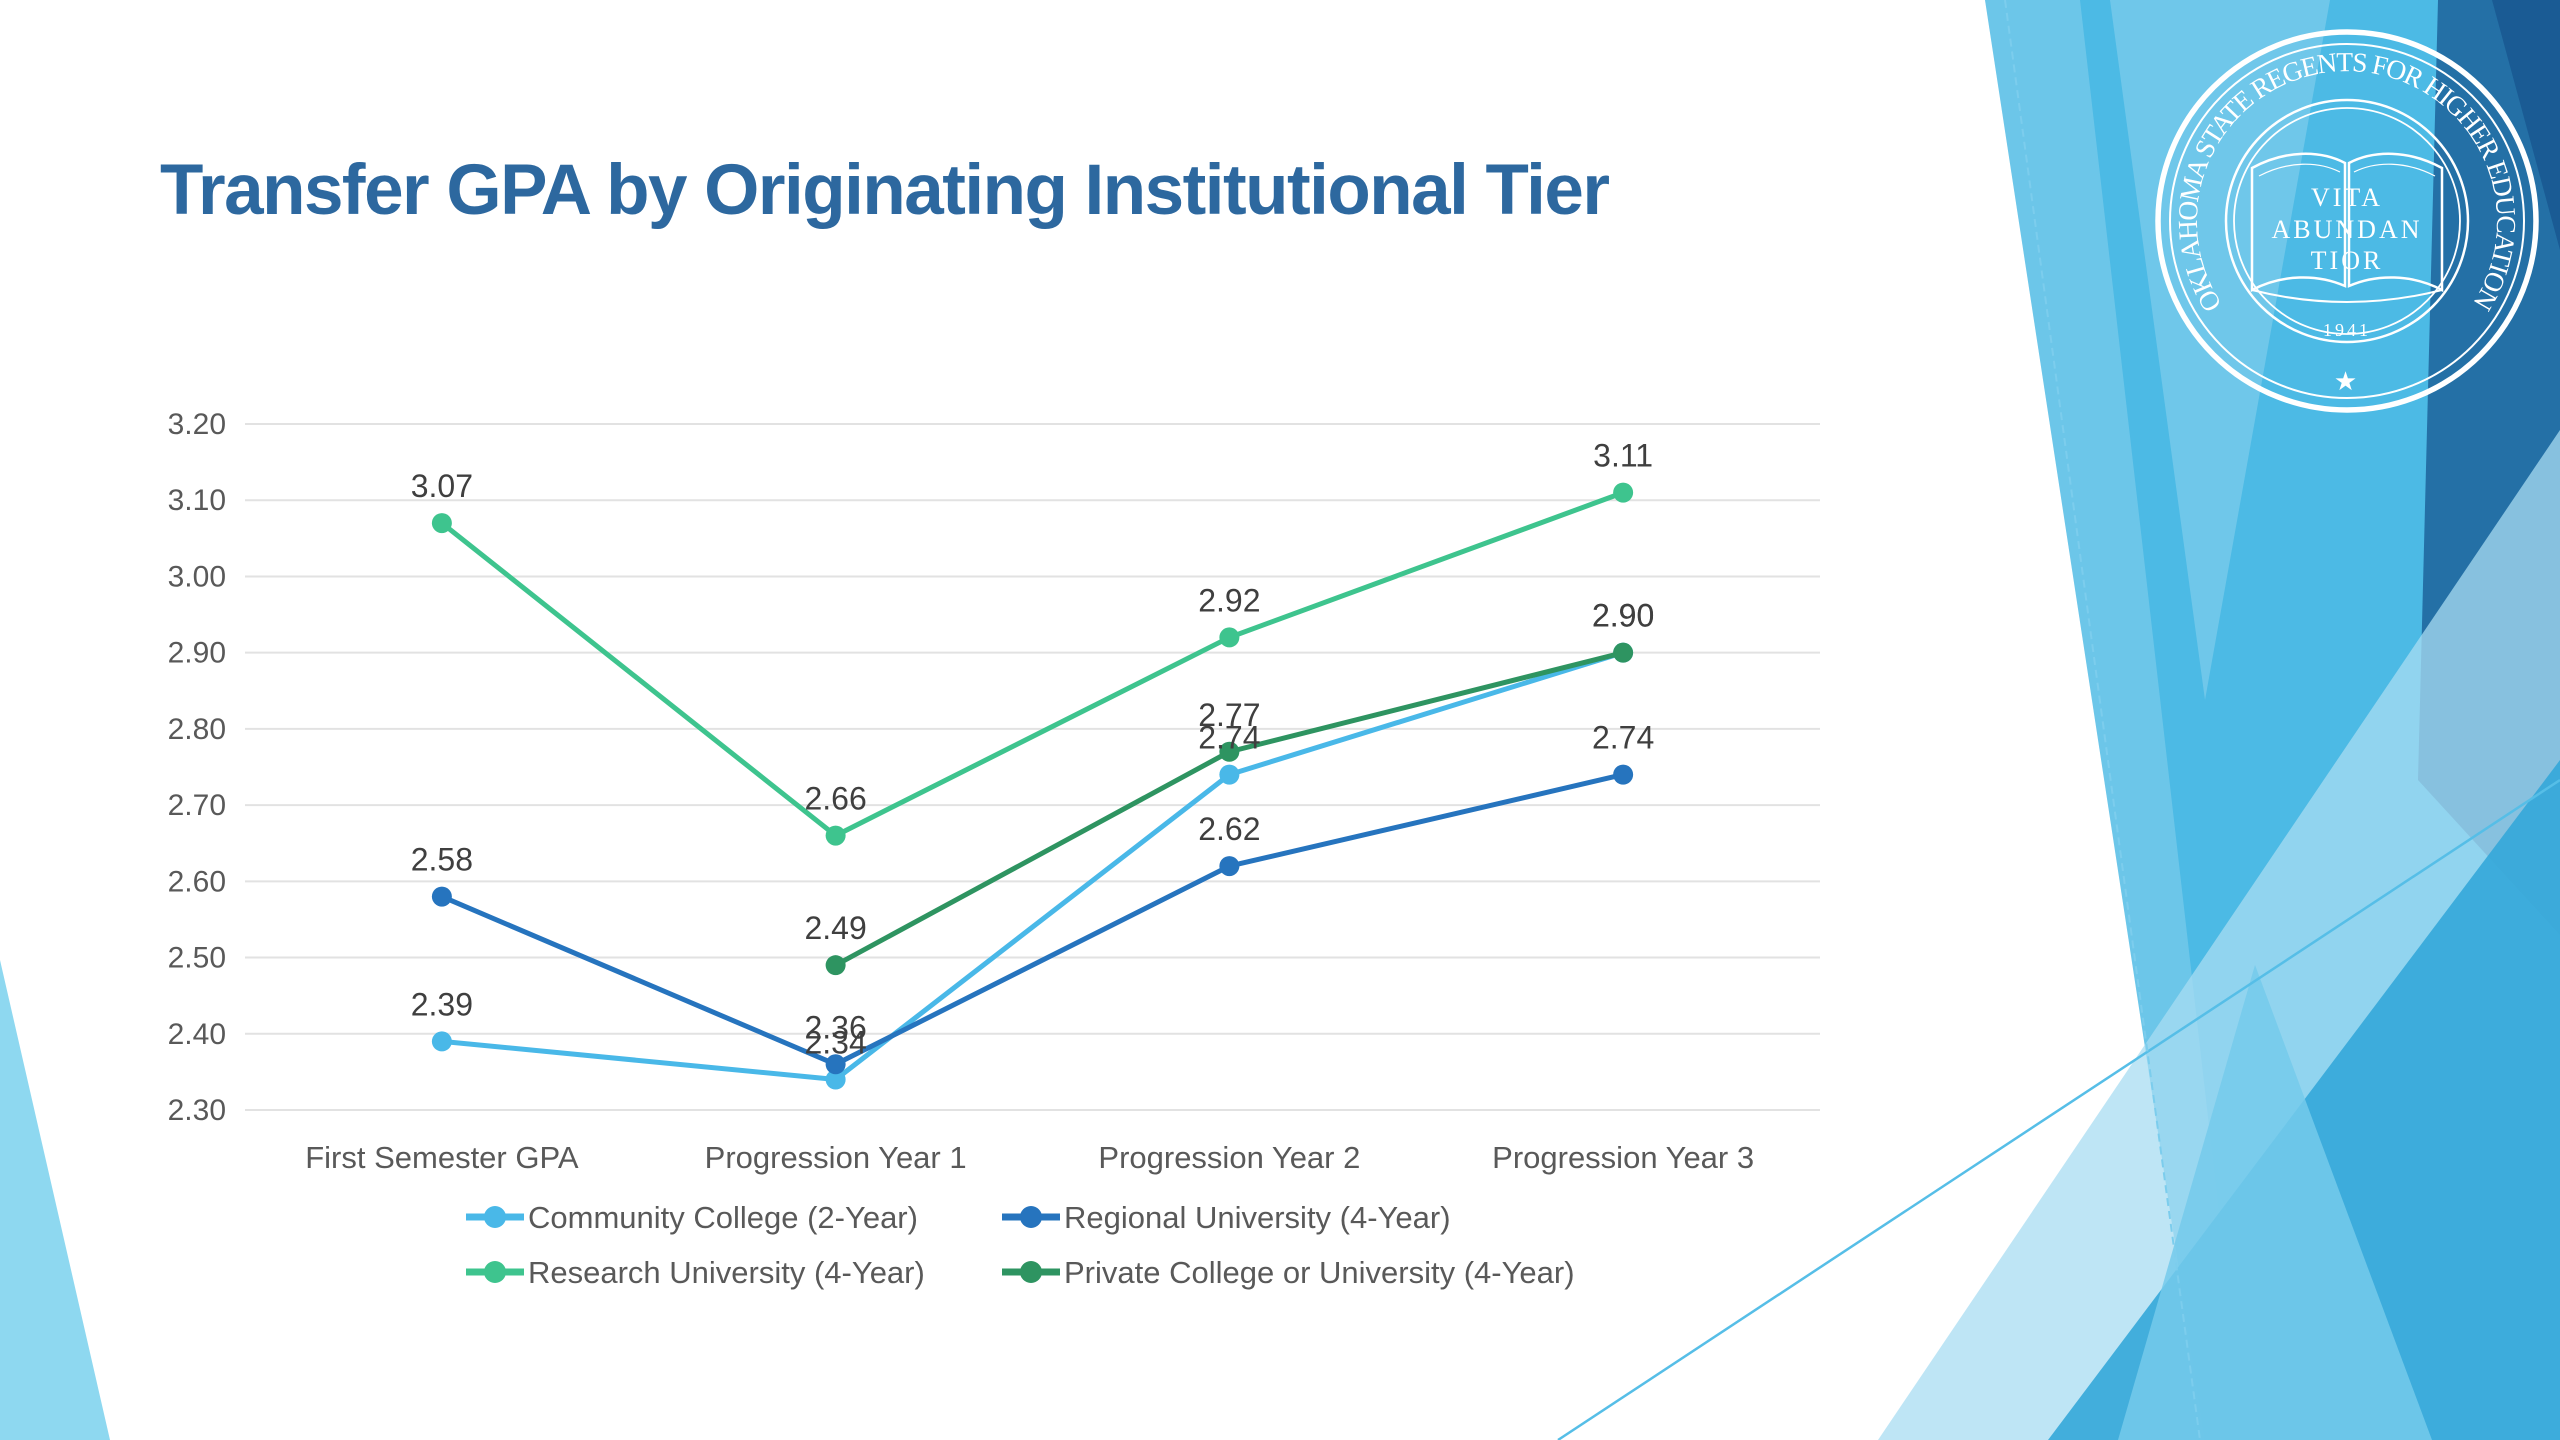 This screenshot has height=1440, width=2560. Describe the element at coordinates (2102, 720) in the screenshot. I see `deco-dashed-line` at that location.